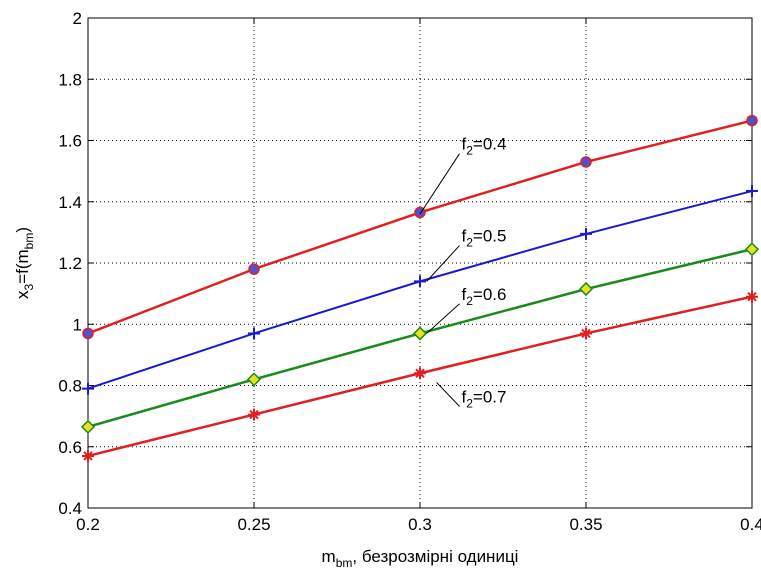 The width and height of the screenshot is (761, 570). Describe the element at coordinates (435, 556) in the screenshot. I see `x-axis-label-rest: , безрозмірні одиниці` at that location.